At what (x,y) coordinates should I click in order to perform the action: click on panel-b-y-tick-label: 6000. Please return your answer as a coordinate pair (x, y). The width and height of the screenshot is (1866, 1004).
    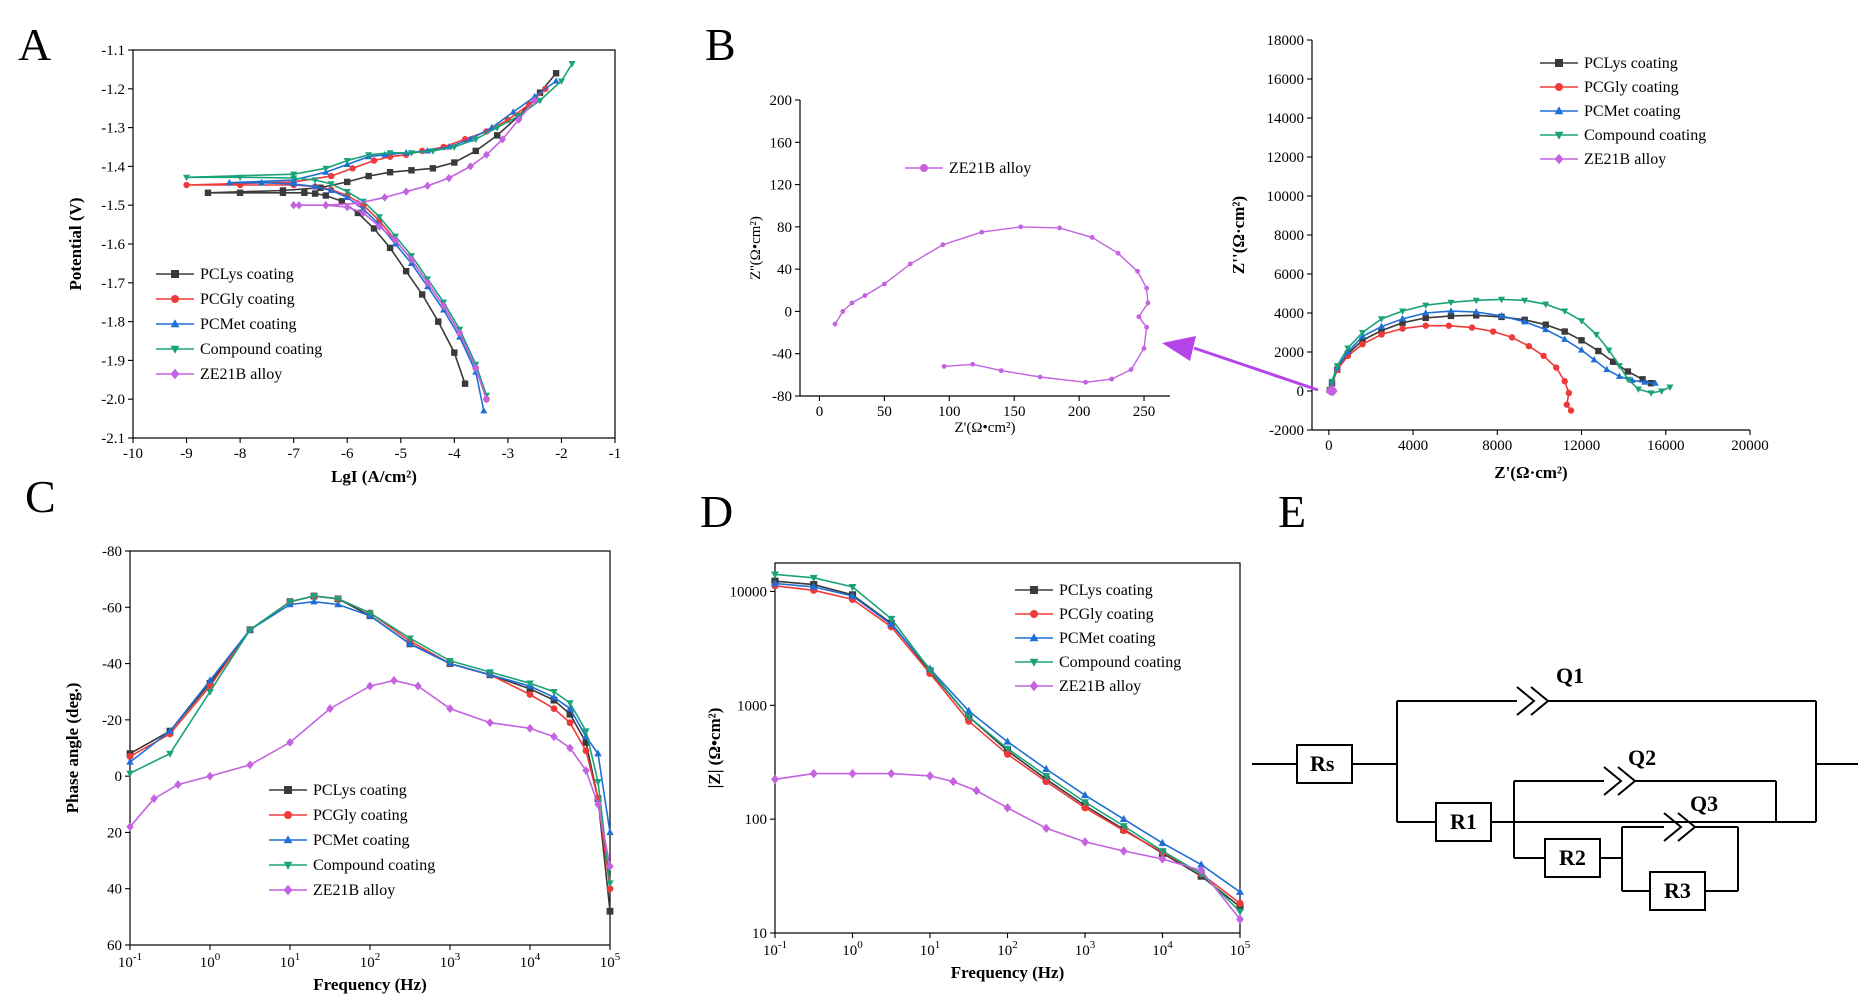
    Looking at the image, I should click on (1289, 275).